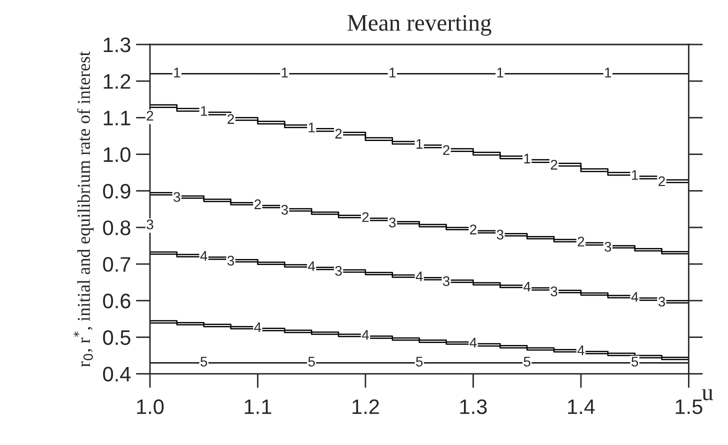 The width and height of the screenshot is (728, 445). I want to click on y-tick-label: 1.3, so click(117, 45).